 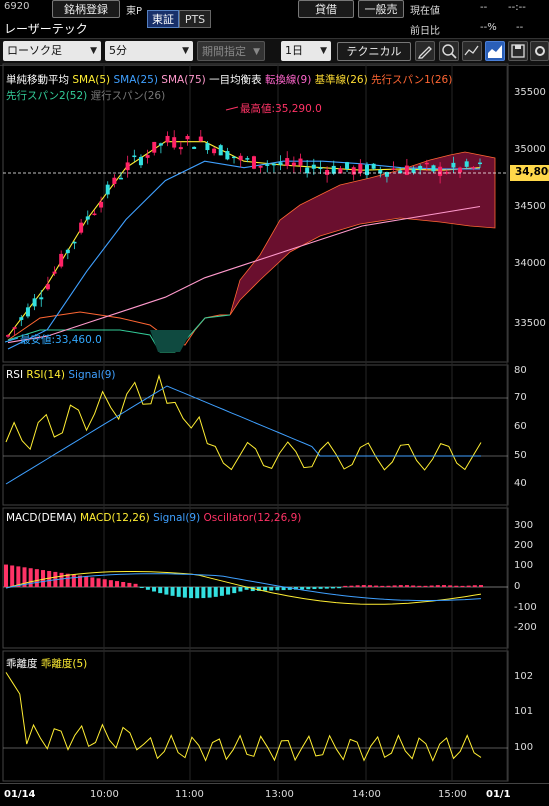 What do you see at coordinates (34, 50) in the screenshot?
I see `chart-type-value: ローソク足` at bounding box center [34, 50].